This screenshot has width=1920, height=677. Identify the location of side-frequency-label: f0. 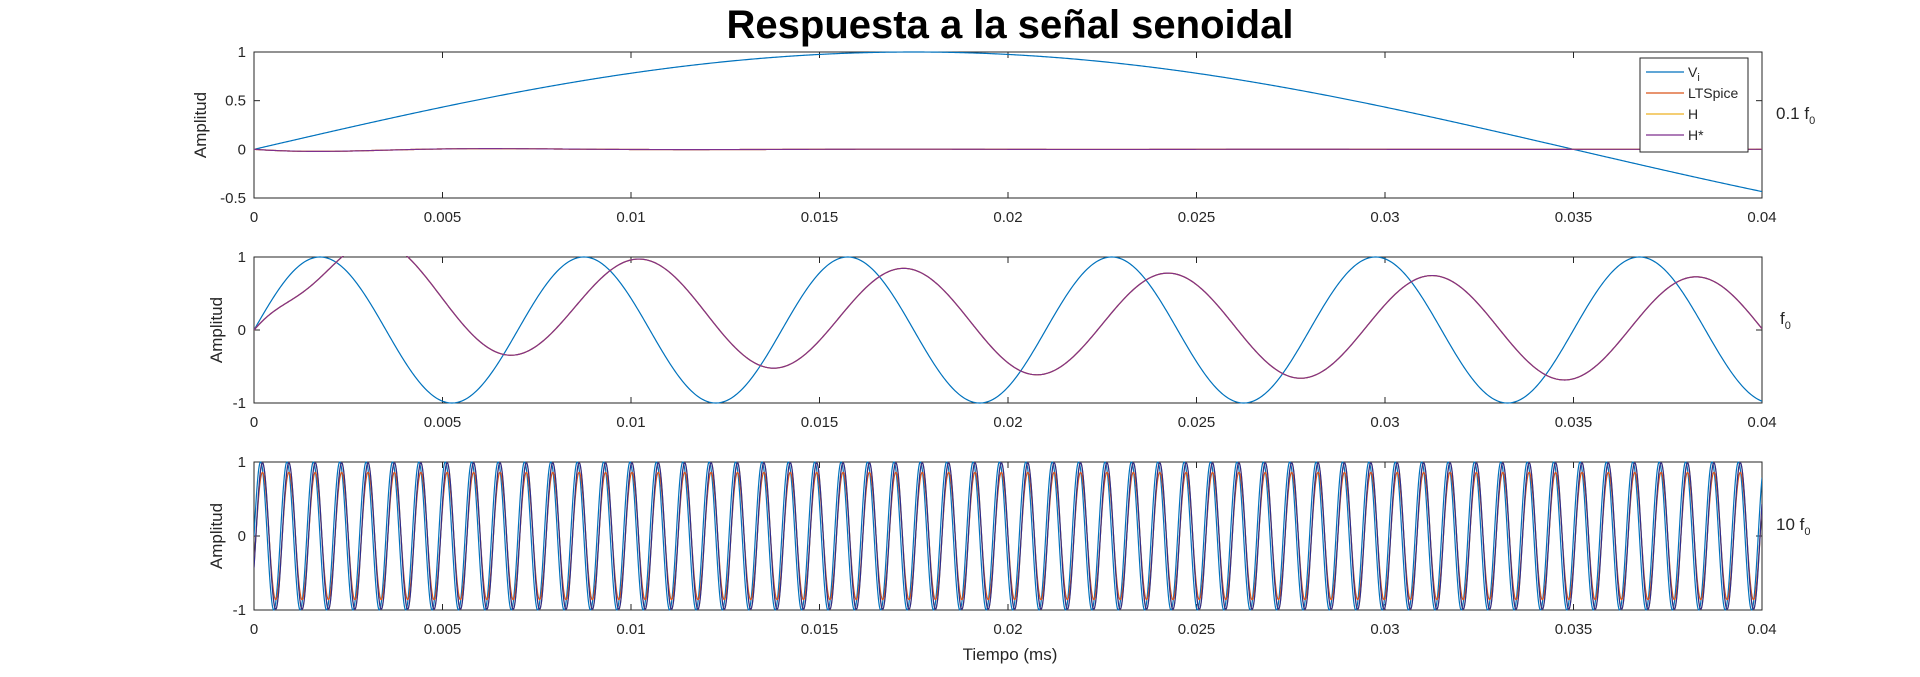
(1785, 320).